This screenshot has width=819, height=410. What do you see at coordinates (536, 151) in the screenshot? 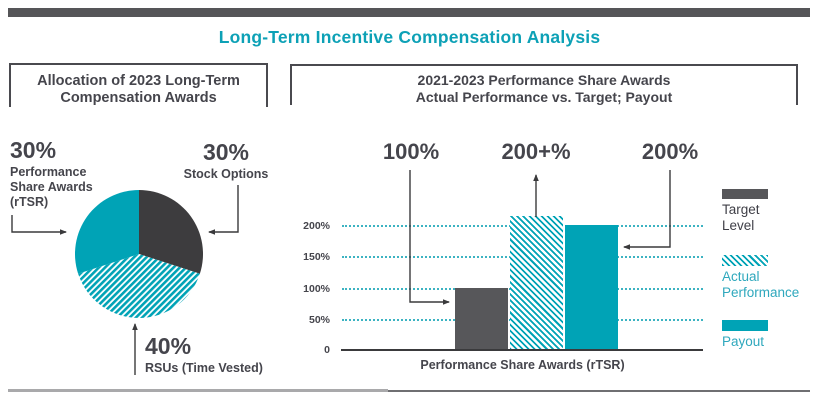
I see `annotation-actual-200plus: 200+%` at bounding box center [536, 151].